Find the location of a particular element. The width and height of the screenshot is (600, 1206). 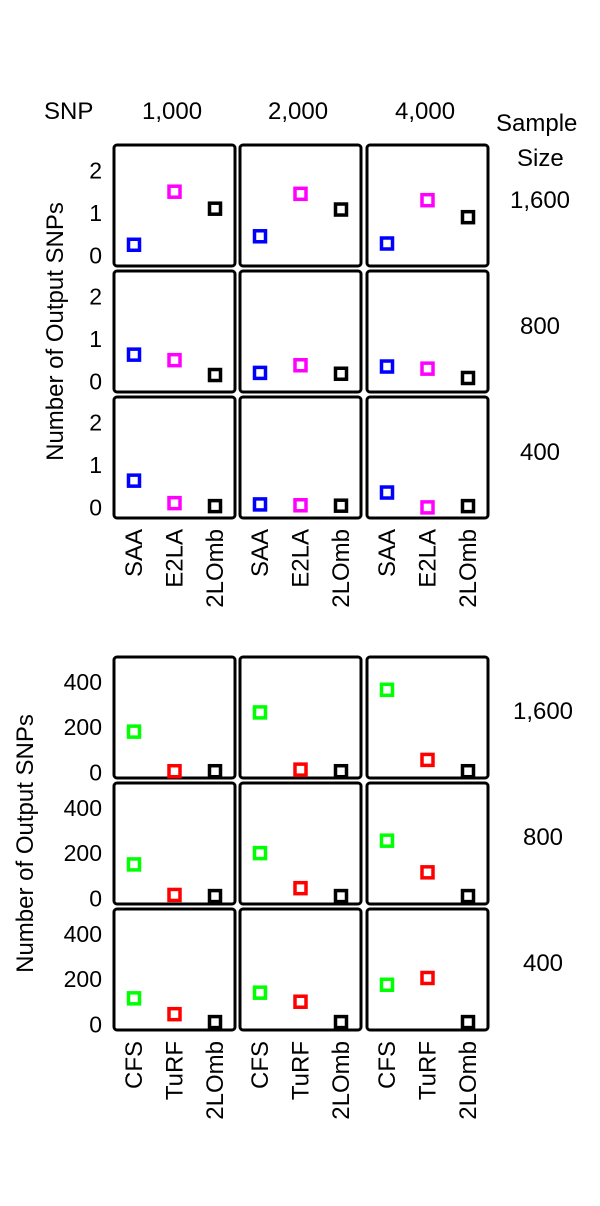

snp-column-header-3: 4,000 is located at coordinates (425, 111).